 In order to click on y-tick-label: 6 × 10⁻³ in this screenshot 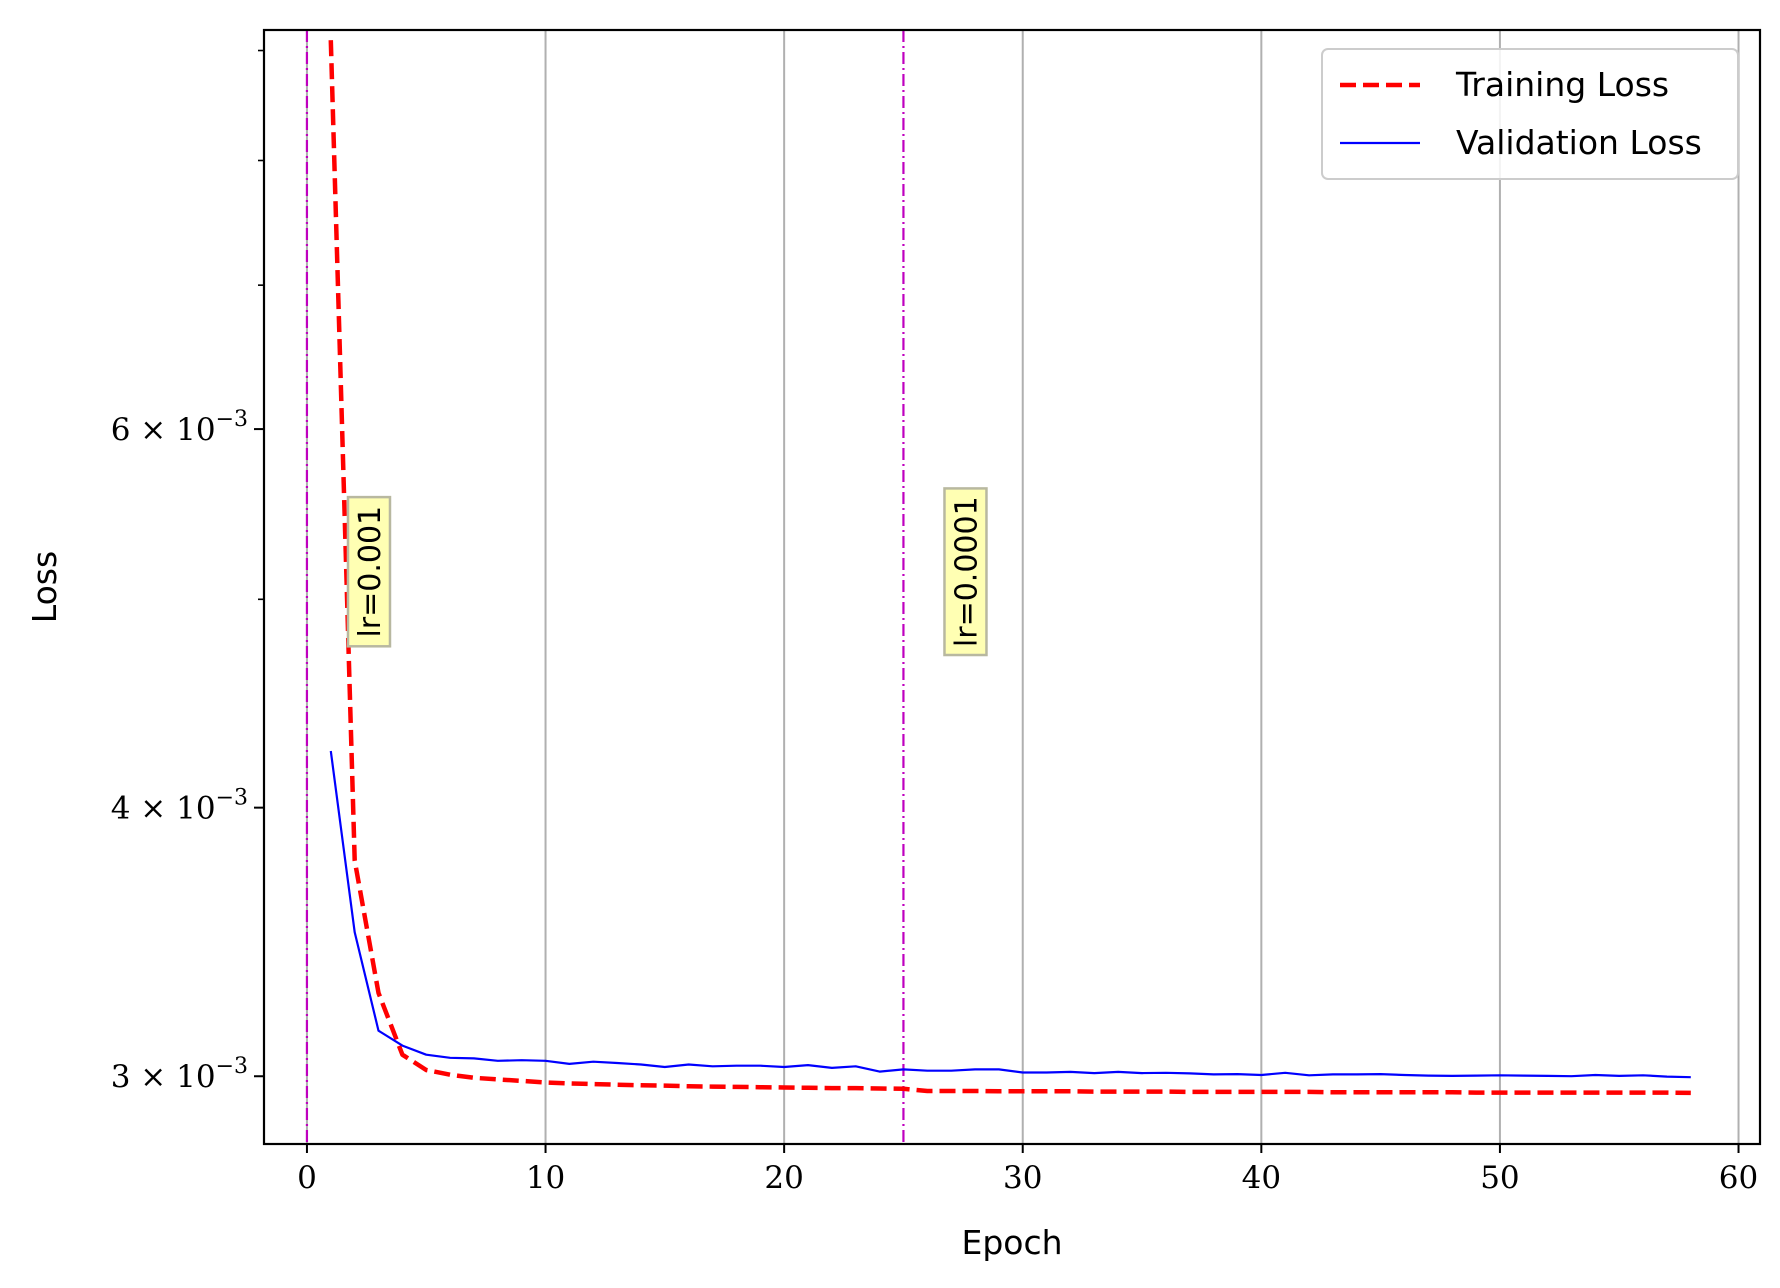, I will do `click(179, 427)`.